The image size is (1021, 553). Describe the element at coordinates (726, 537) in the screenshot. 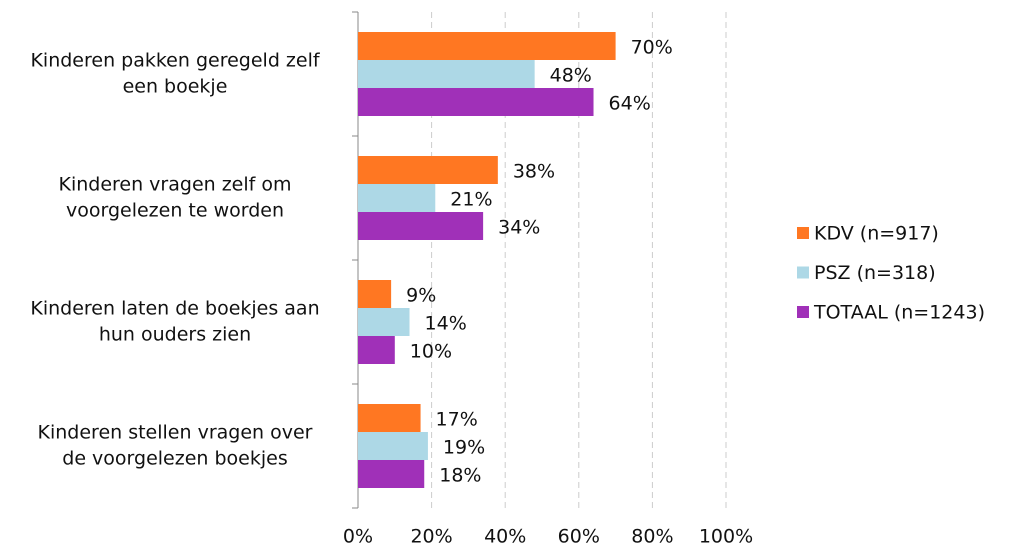

I see `x-tick-label: 100%` at that location.